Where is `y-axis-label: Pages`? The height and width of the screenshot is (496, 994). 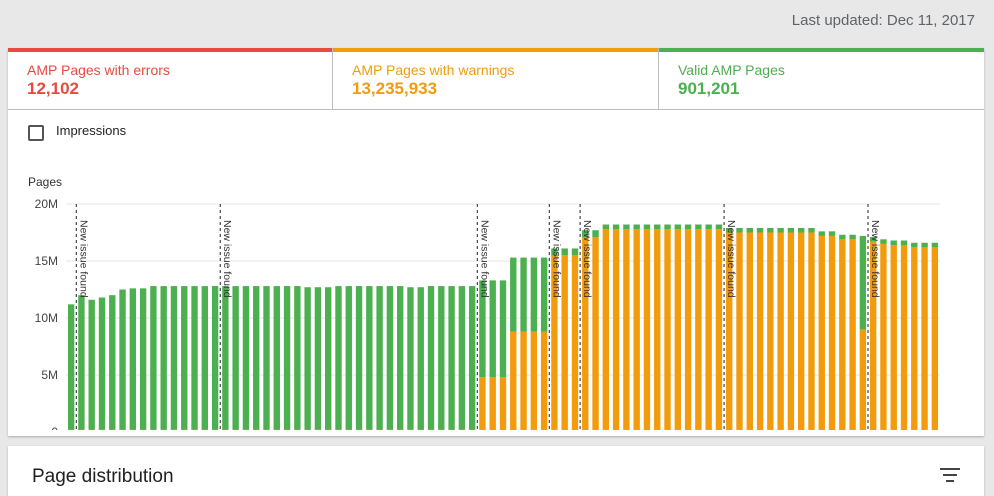 y-axis-label: Pages is located at coordinates (45, 182).